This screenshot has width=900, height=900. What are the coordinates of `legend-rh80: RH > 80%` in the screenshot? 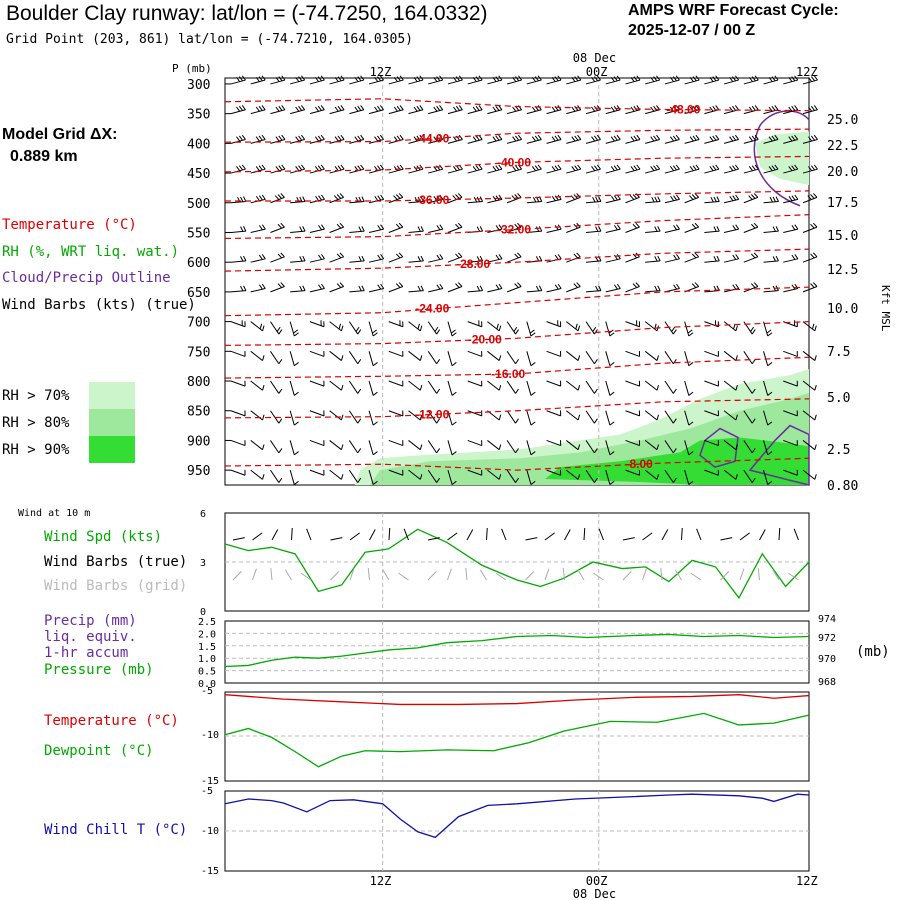 It's located at (36, 423).